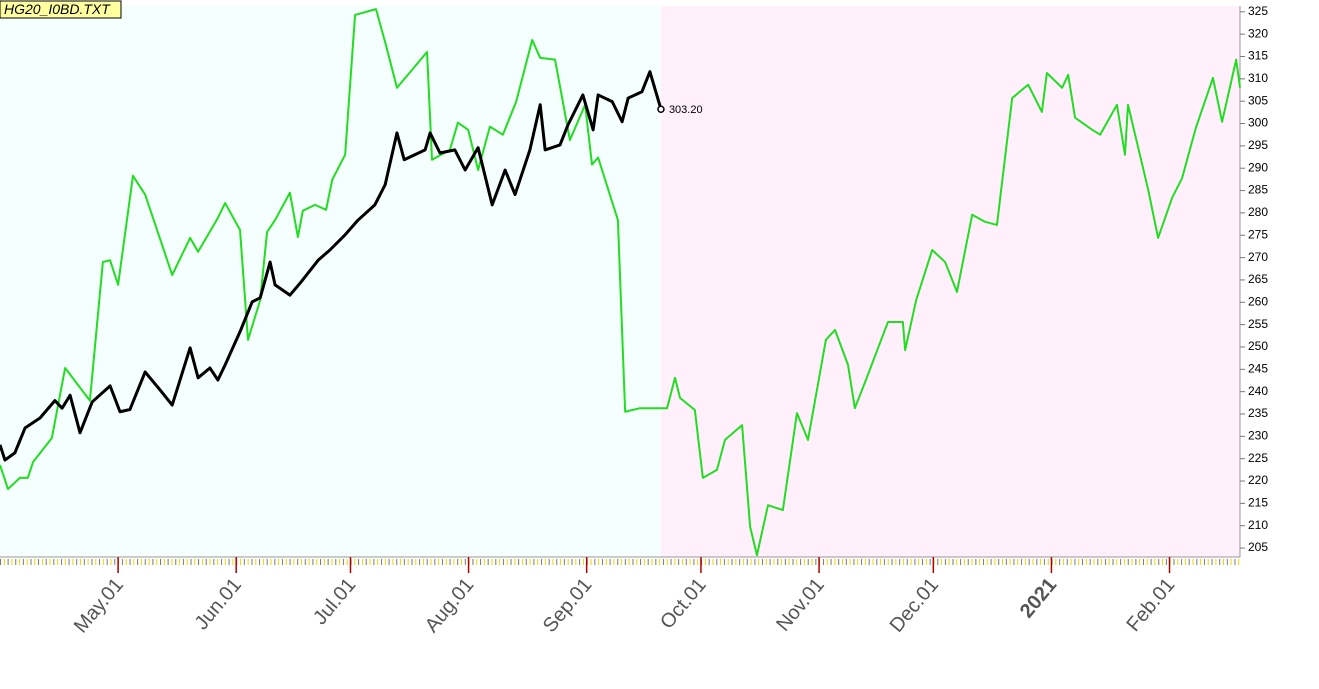 The width and height of the screenshot is (1319, 689). Describe the element at coordinates (1258, 190) in the screenshot. I see `y-tick-label: 285` at that location.